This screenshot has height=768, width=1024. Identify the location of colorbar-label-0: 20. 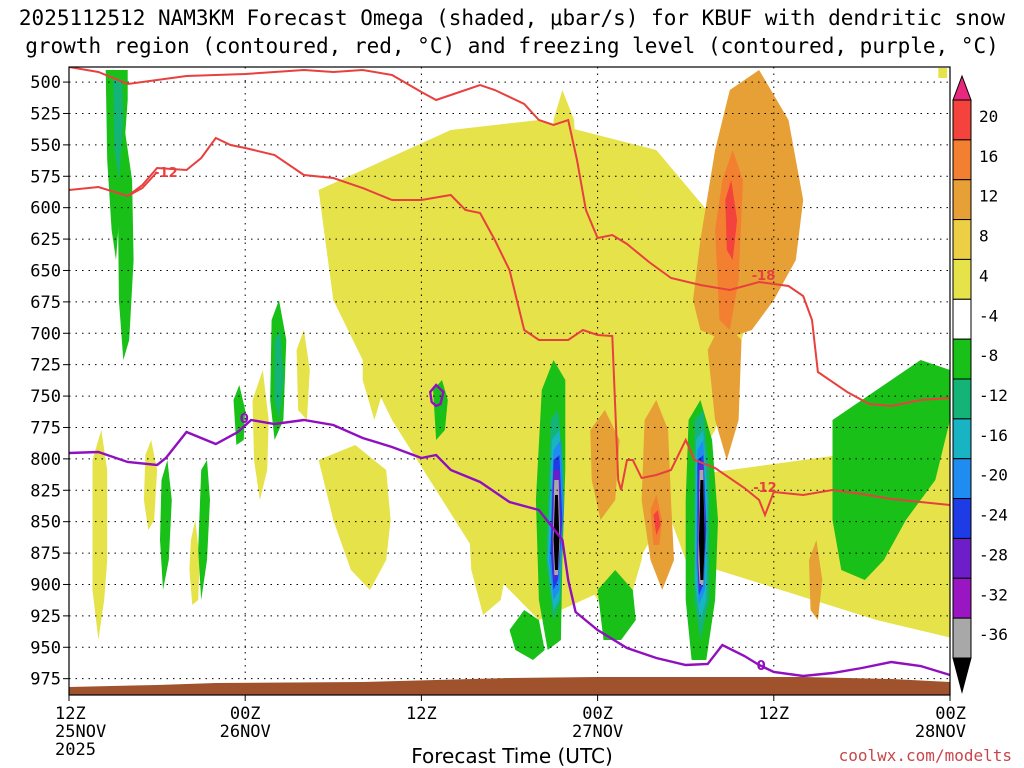
(988, 116).